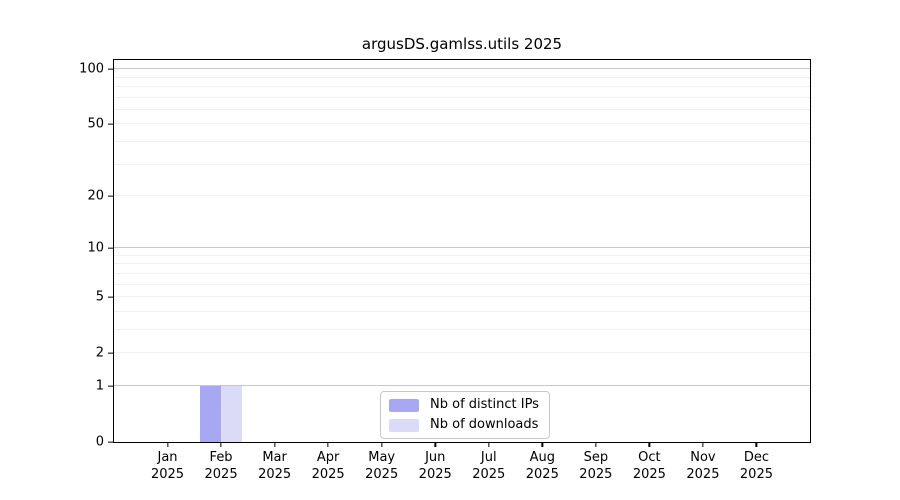  I want to click on legend-entry: Nb of downloads, so click(464, 425).